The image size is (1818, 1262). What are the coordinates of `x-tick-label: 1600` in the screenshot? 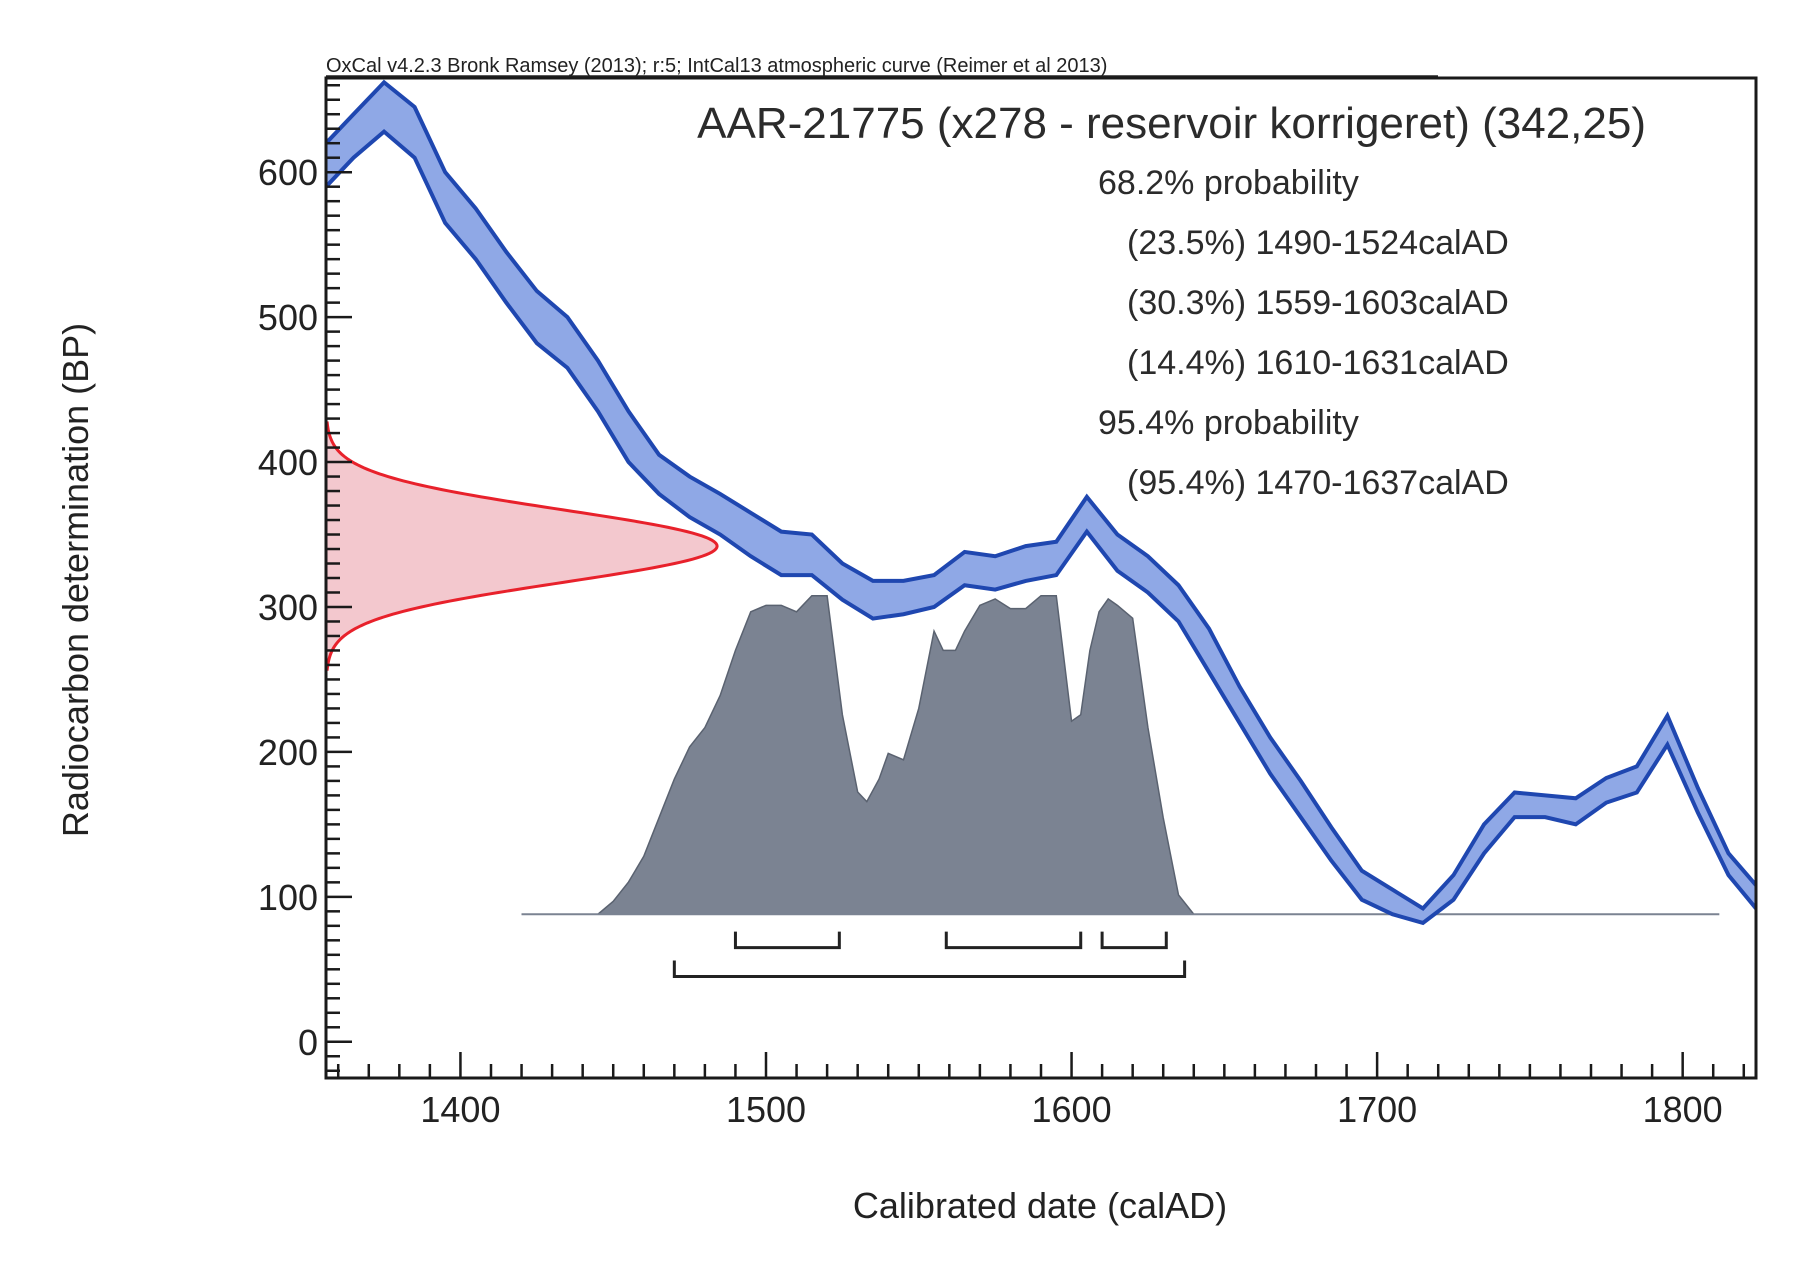 It's located at (1072, 1109).